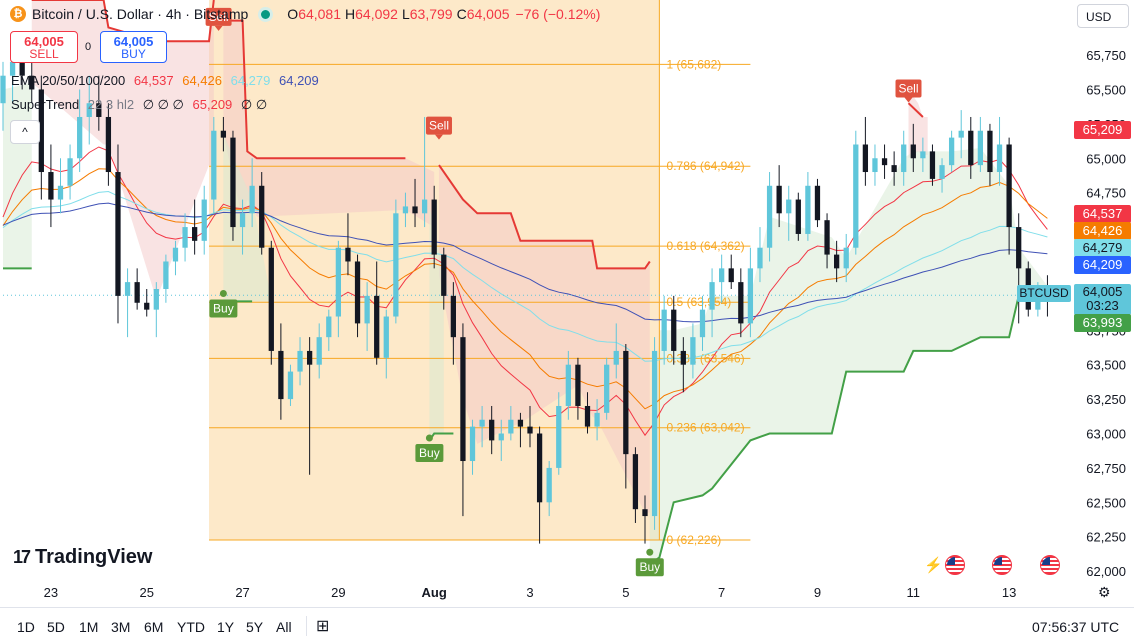  Describe the element at coordinates (250, 80) in the screenshot. I see `ema100-value: 64,279` at that location.